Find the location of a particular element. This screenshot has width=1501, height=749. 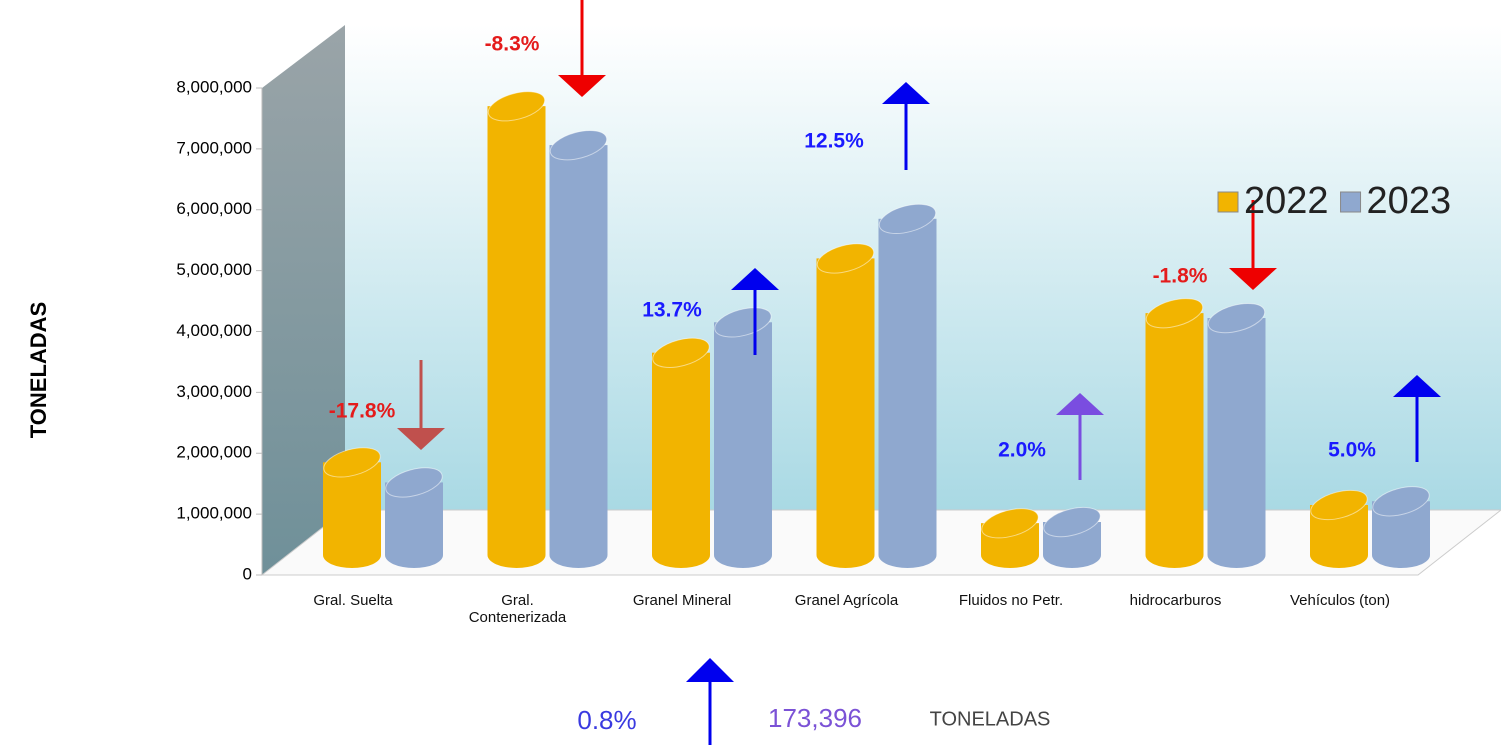

x-tick-label: Gral. Suelta is located at coordinates (353, 600).